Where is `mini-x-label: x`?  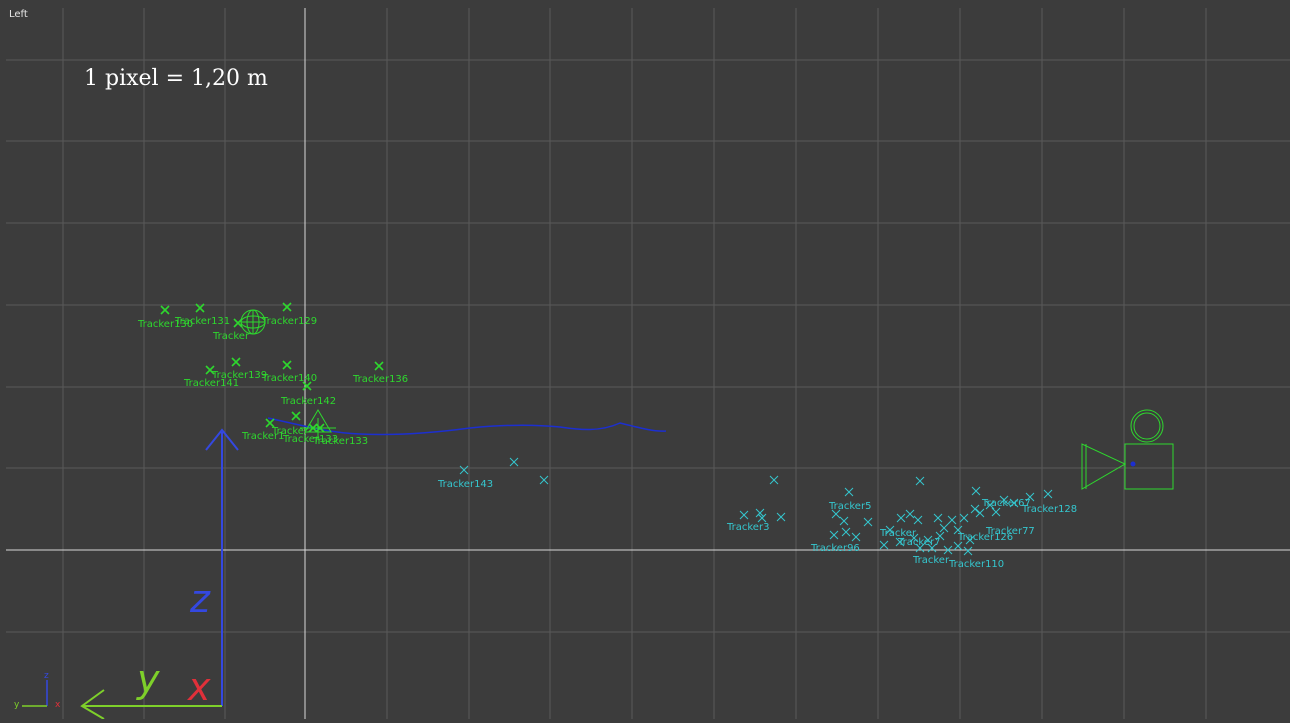 mini-x-label: x is located at coordinates (58, 705).